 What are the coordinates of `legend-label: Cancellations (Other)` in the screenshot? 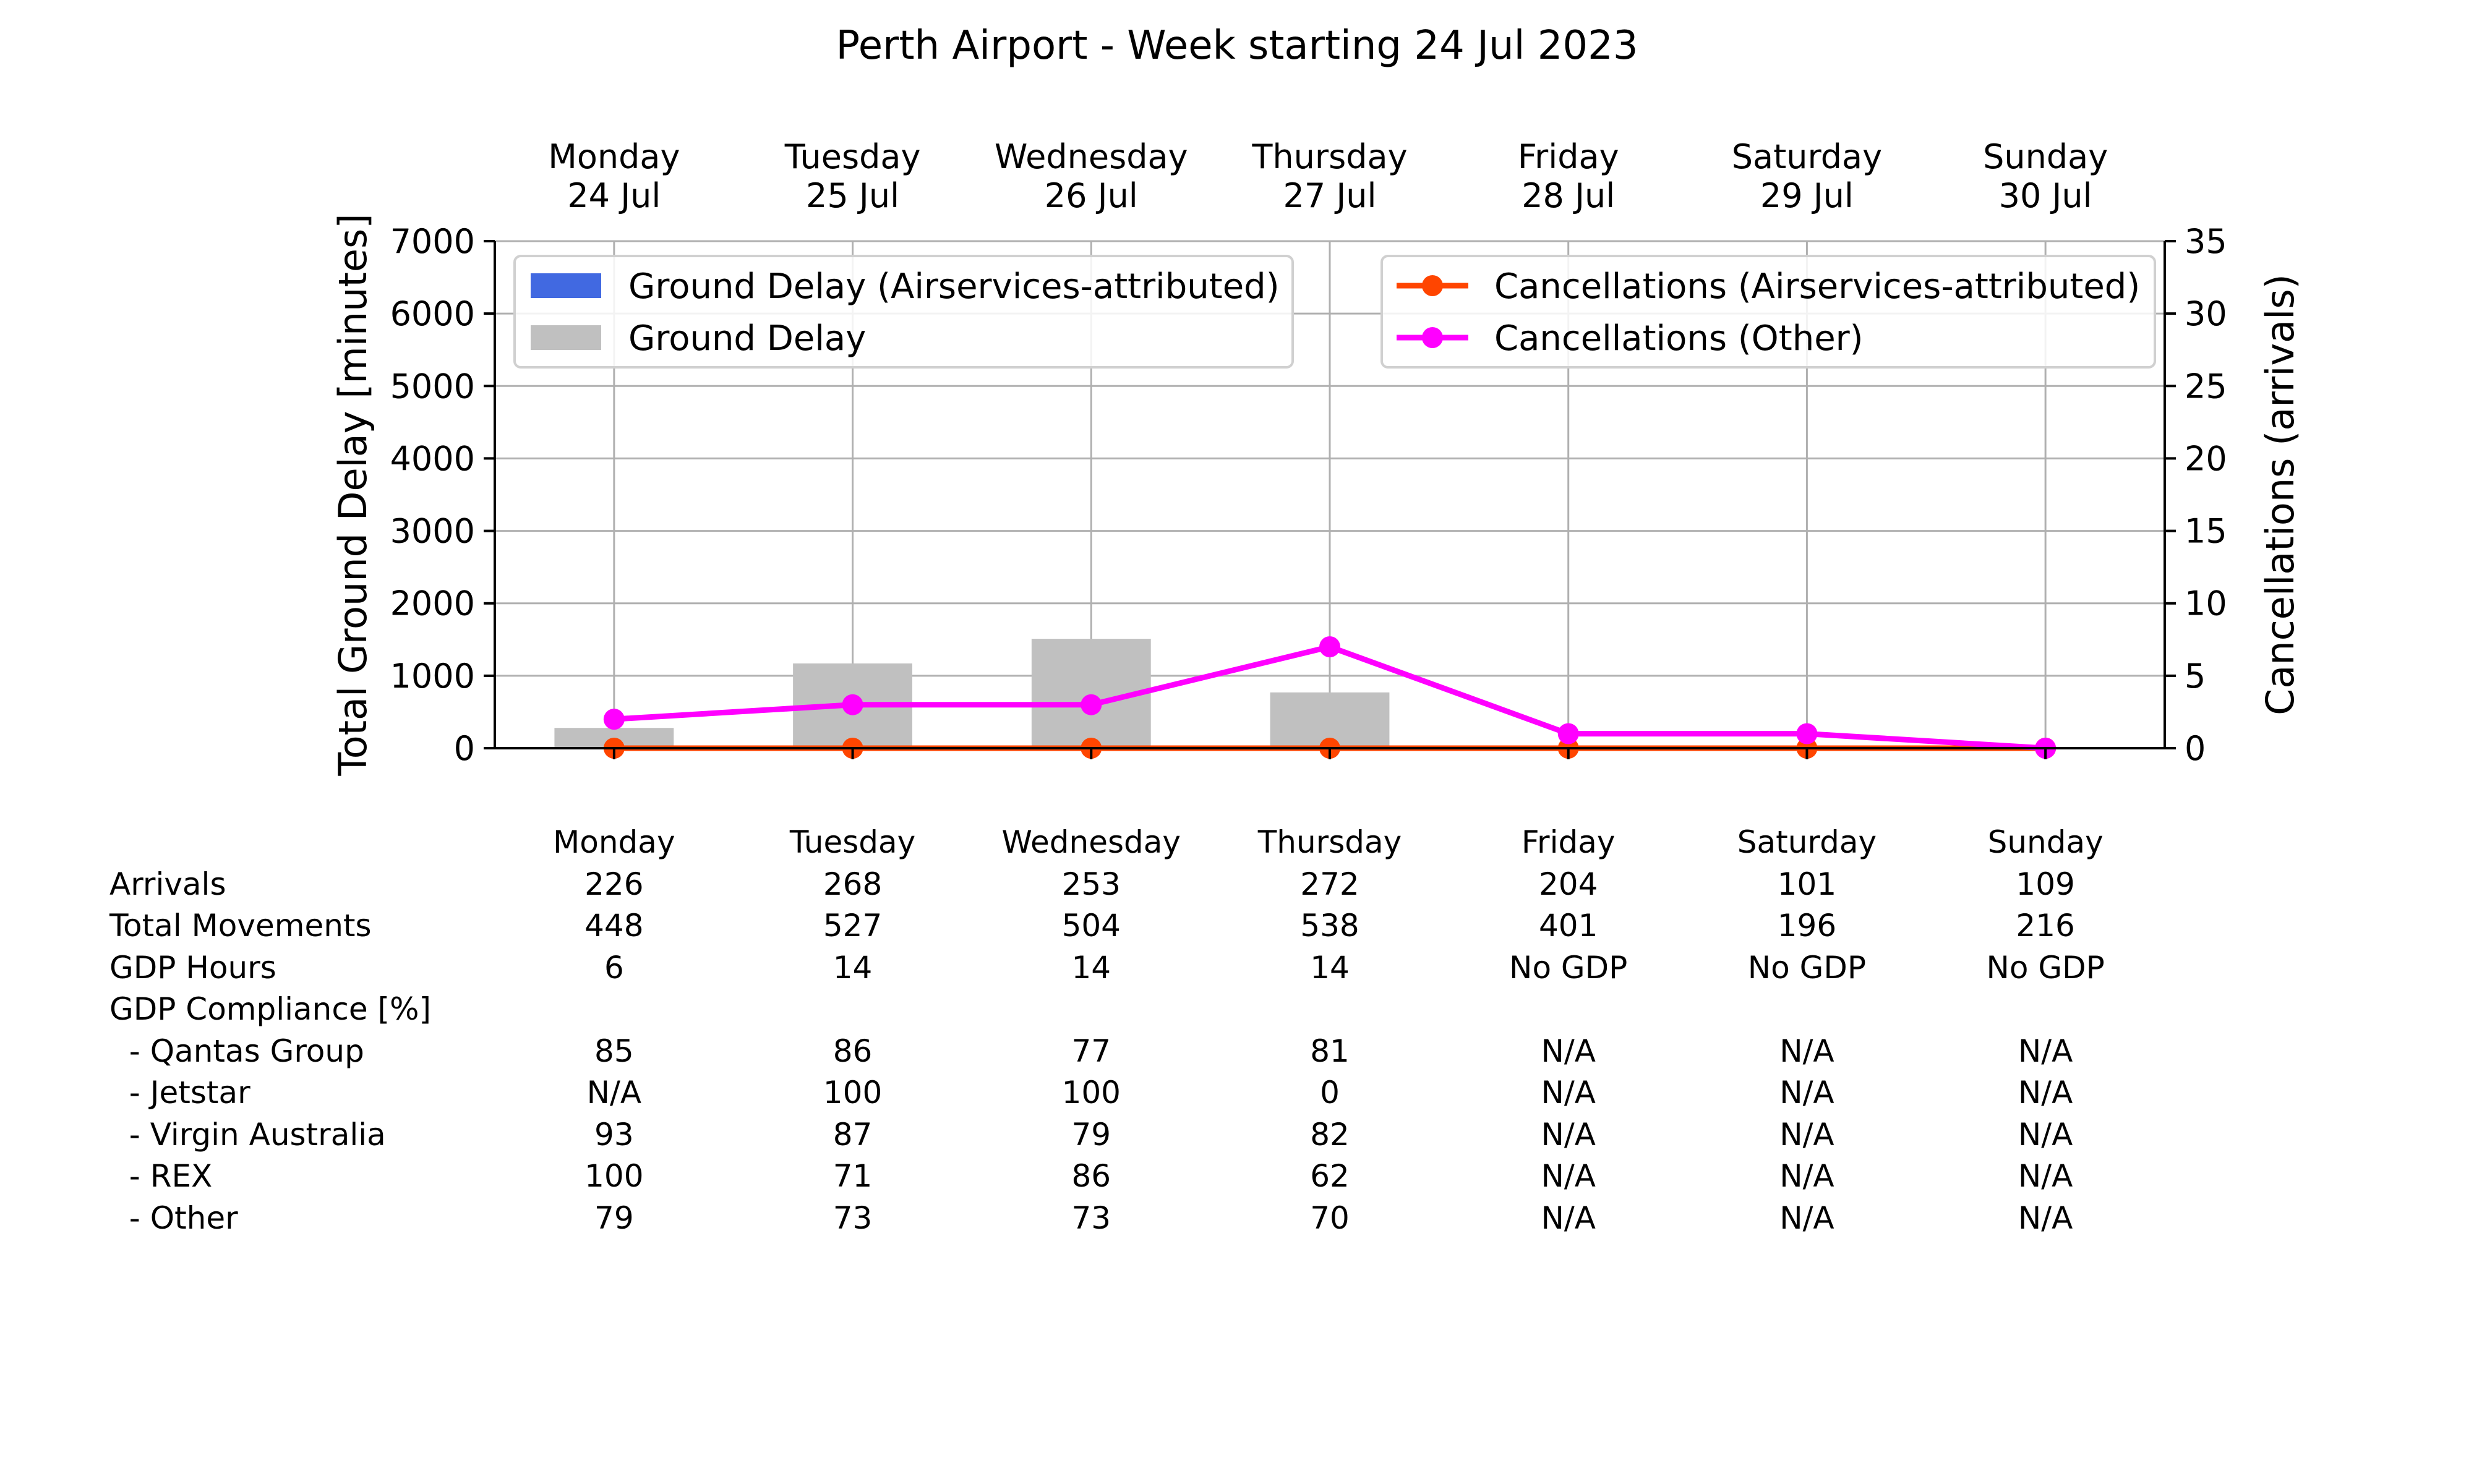 It's located at (1679, 338).